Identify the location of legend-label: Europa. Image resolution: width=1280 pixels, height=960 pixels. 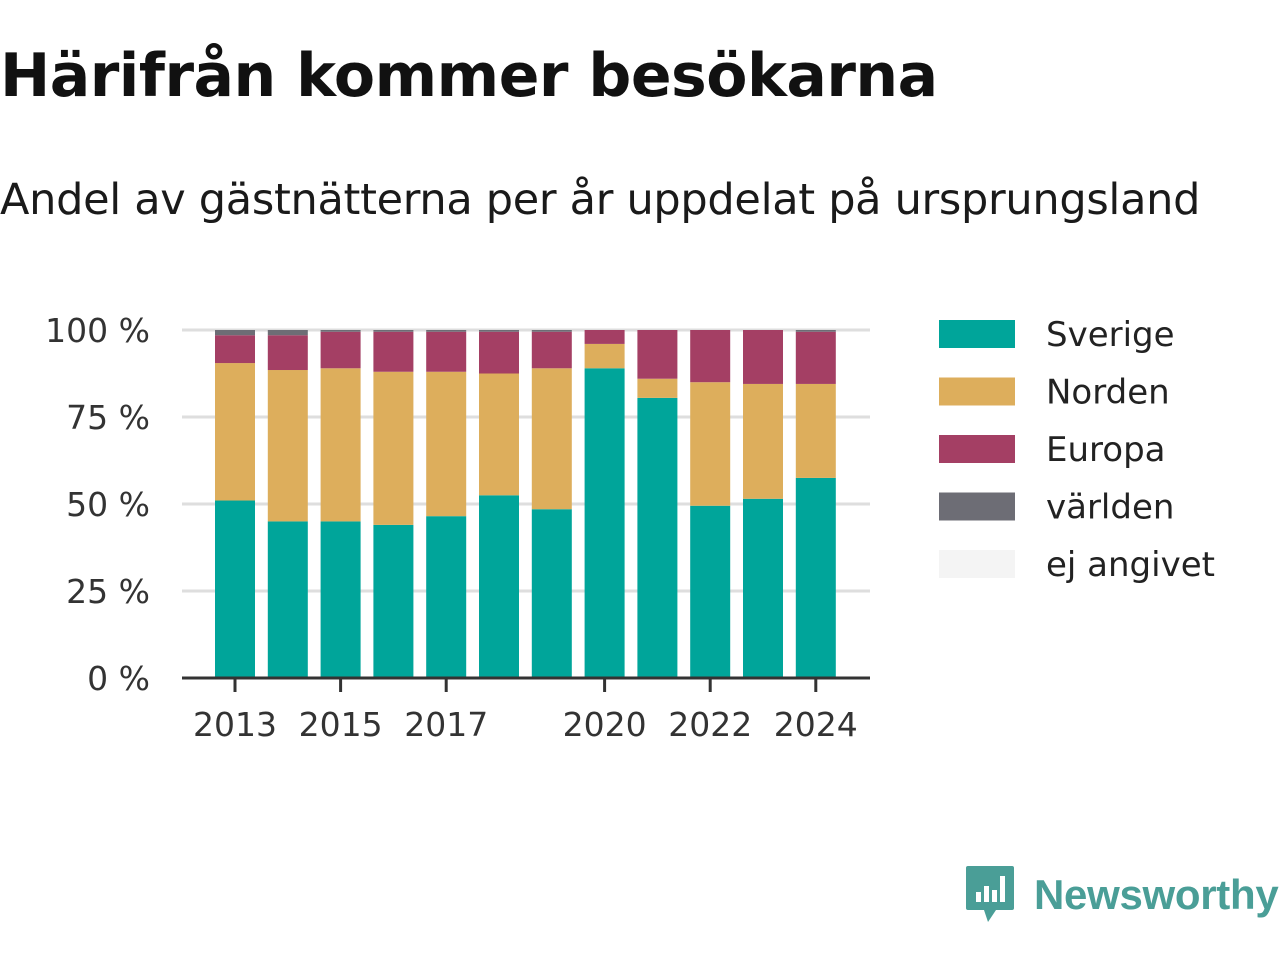
(1105, 450).